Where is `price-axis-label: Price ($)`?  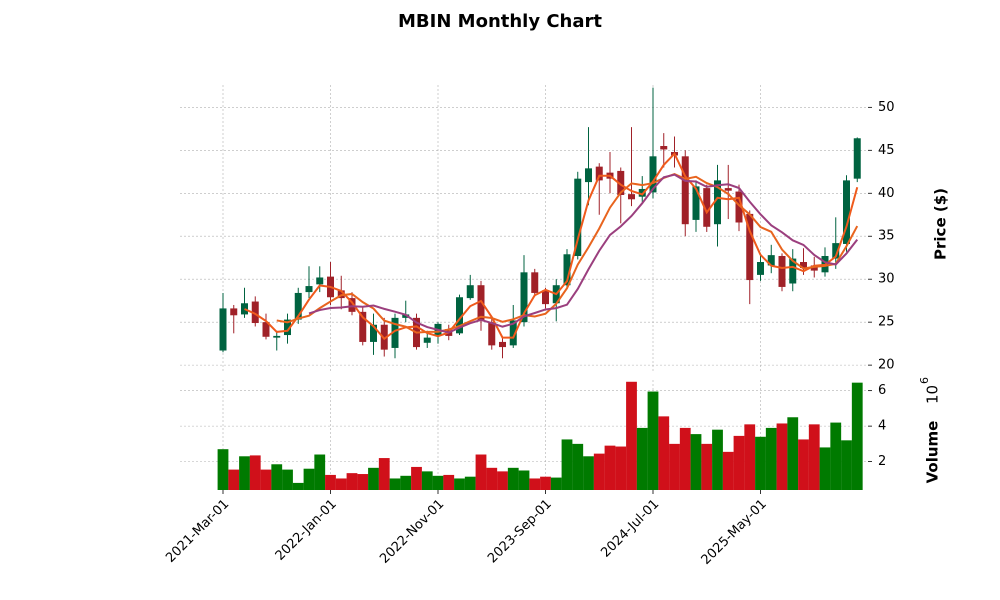 price-axis-label: Price ($) is located at coordinates (941, 224).